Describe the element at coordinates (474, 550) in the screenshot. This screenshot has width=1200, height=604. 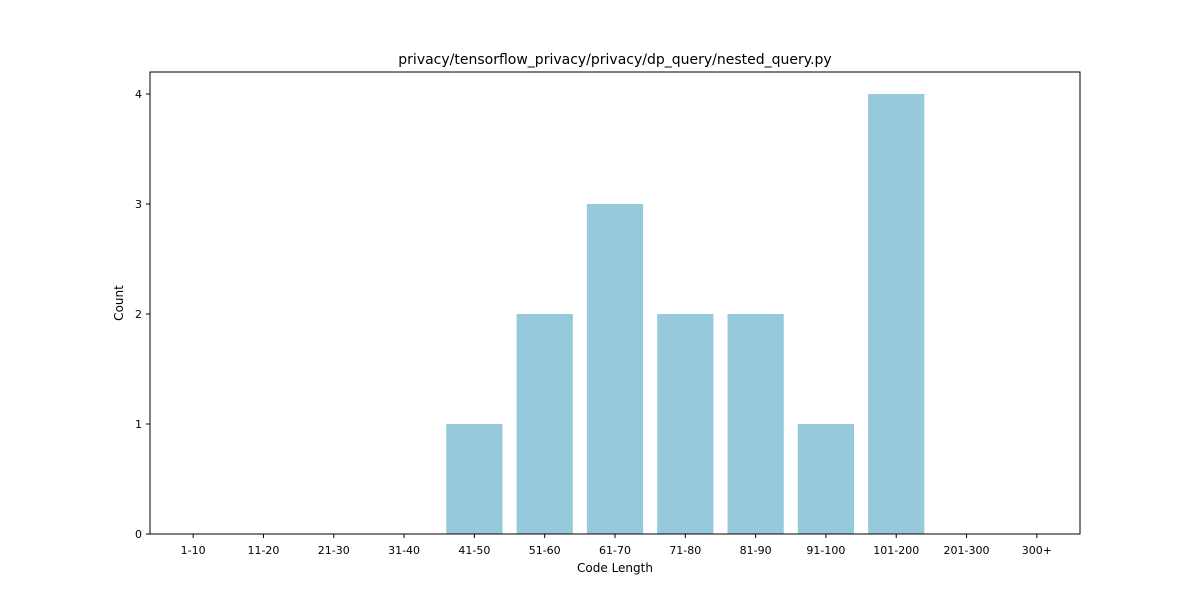
I see `x-tick-label: 41-50` at that location.